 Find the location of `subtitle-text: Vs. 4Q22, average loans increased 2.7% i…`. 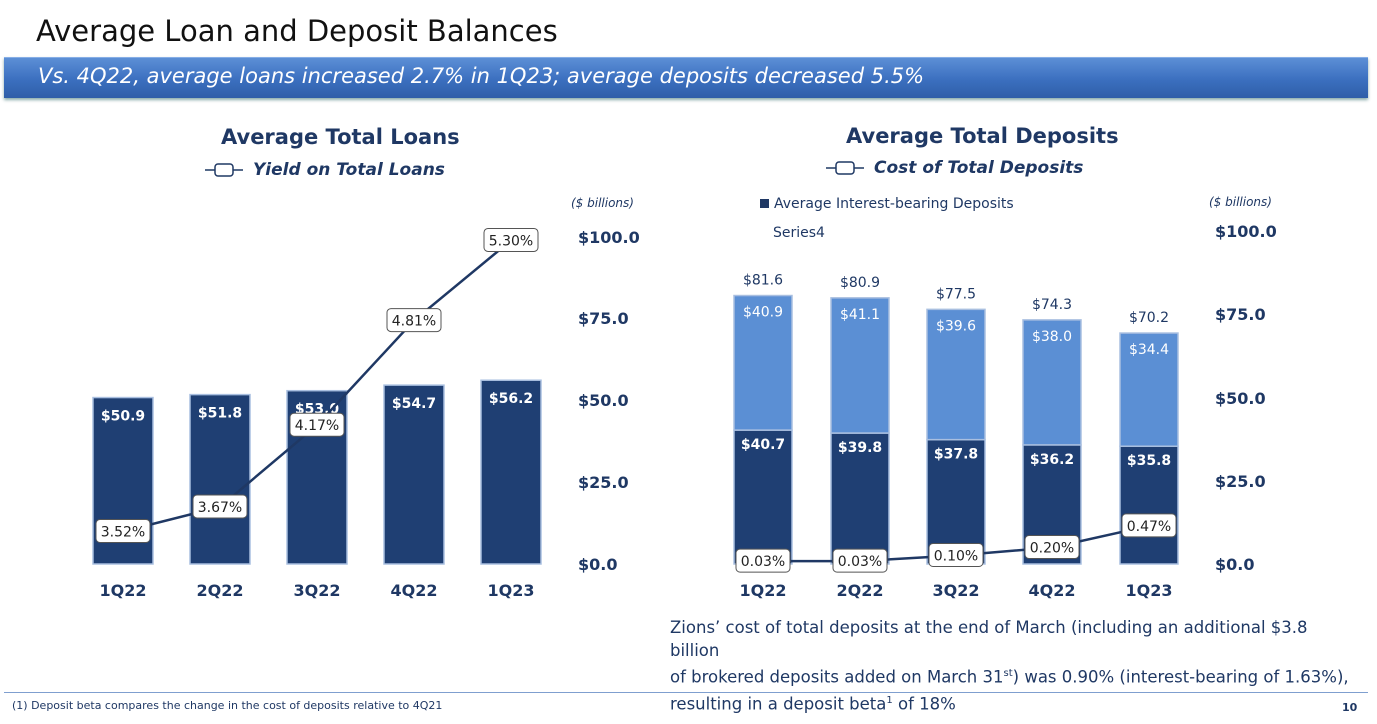

subtitle-text: Vs. 4Q22, average loans increased 2.7% i… is located at coordinates (481, 76).